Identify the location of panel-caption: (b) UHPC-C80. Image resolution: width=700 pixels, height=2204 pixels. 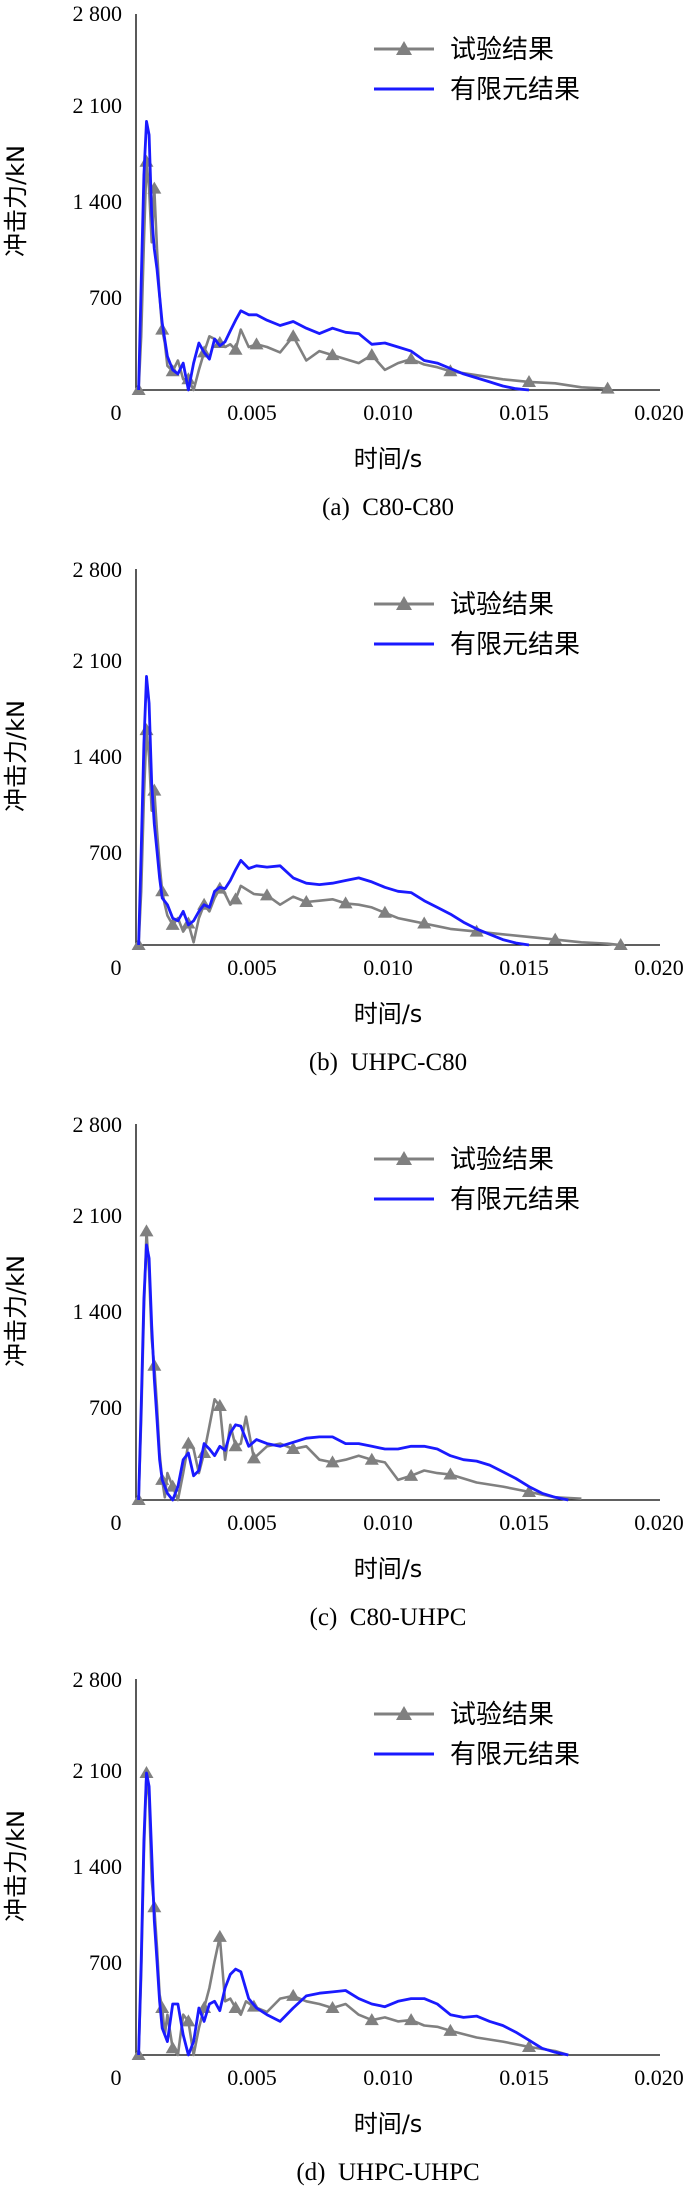
(388, 1062).